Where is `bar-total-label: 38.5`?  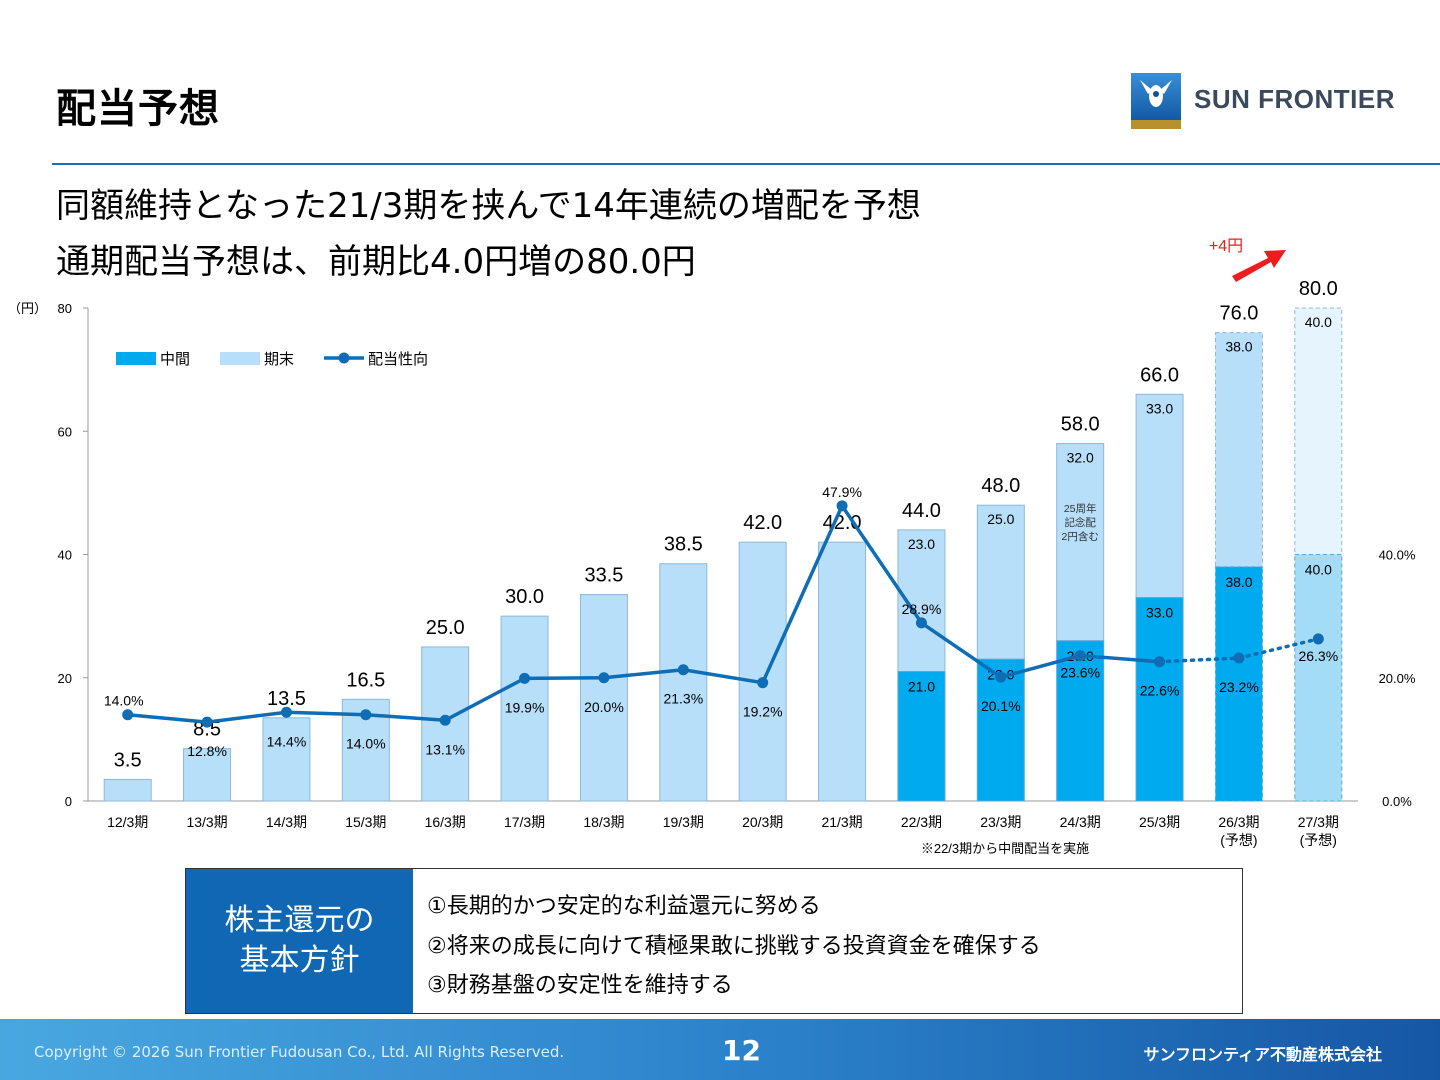 bar-total-label: 38.5 is located at coordinates (683, 545).